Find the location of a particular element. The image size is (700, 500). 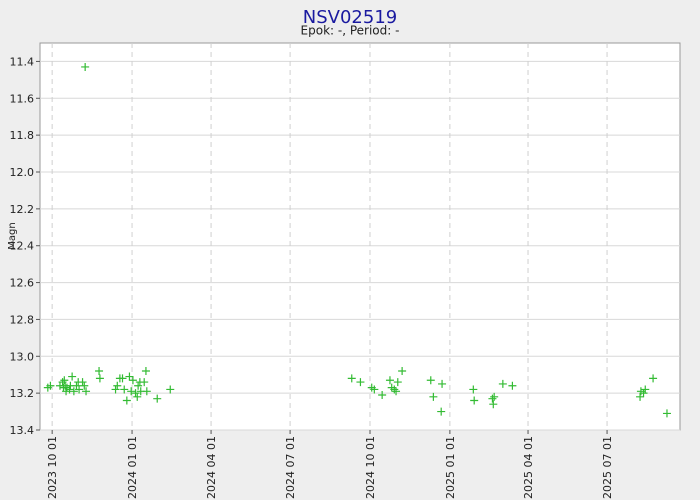

y-tick-label: 11.4 is located at coordinates (22, 61).